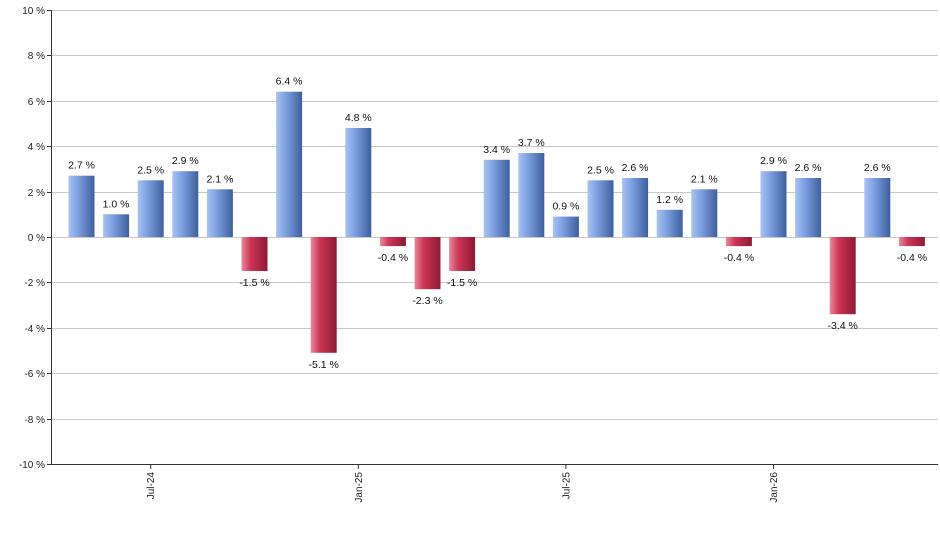  I want to click on data-label: 1.0 %, so click(116, 204).